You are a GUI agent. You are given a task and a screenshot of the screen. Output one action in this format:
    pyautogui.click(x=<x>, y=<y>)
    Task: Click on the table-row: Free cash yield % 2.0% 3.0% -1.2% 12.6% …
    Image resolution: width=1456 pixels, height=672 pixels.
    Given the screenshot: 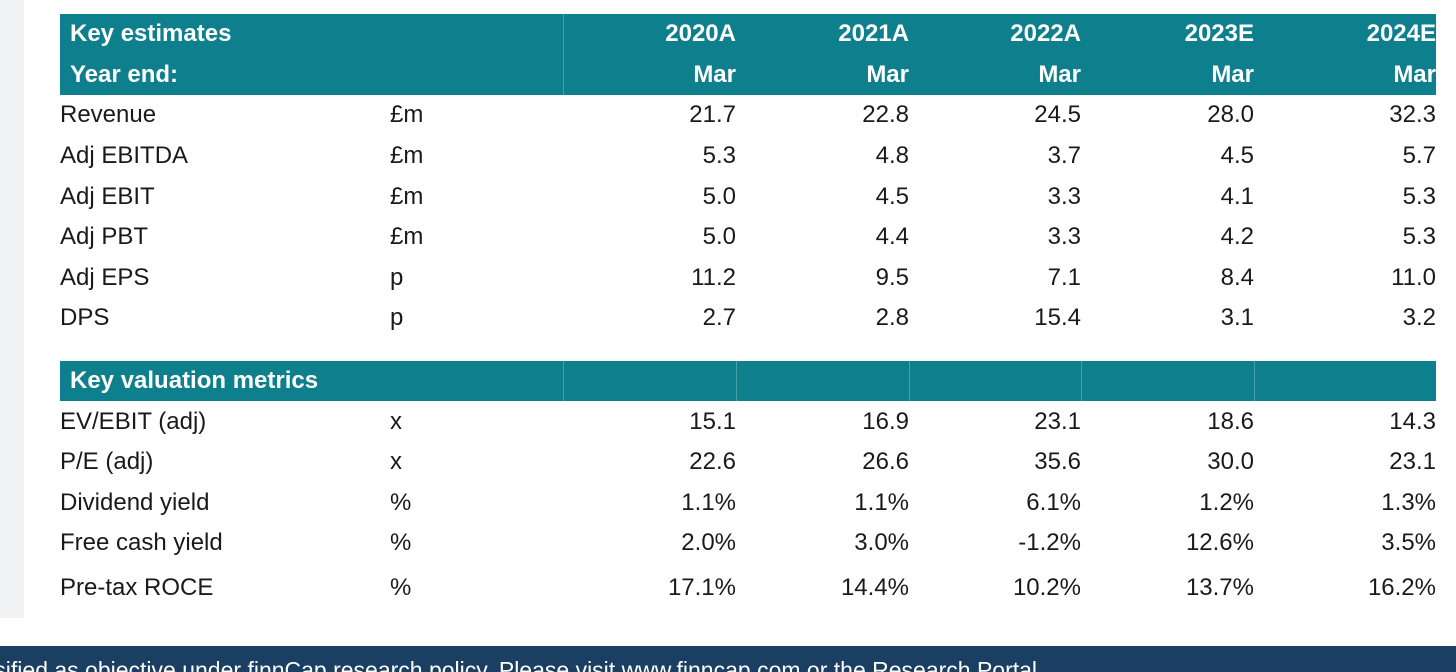 What is the action you would take?
    pyautogui.click(x=748, y=543)
    